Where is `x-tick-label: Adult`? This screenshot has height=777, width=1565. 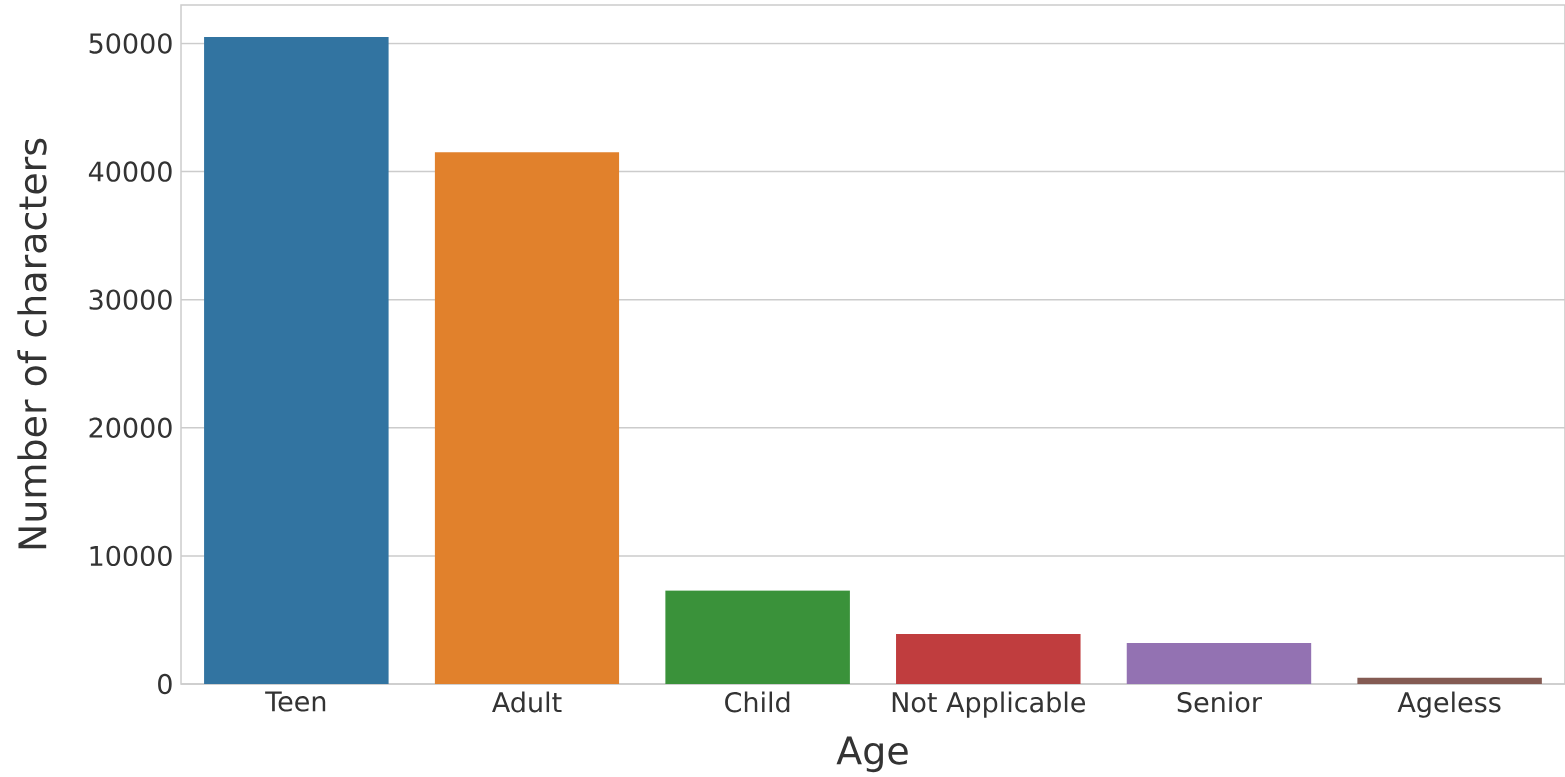
x-tick-label: Adult is located at coordinates (527, 702).